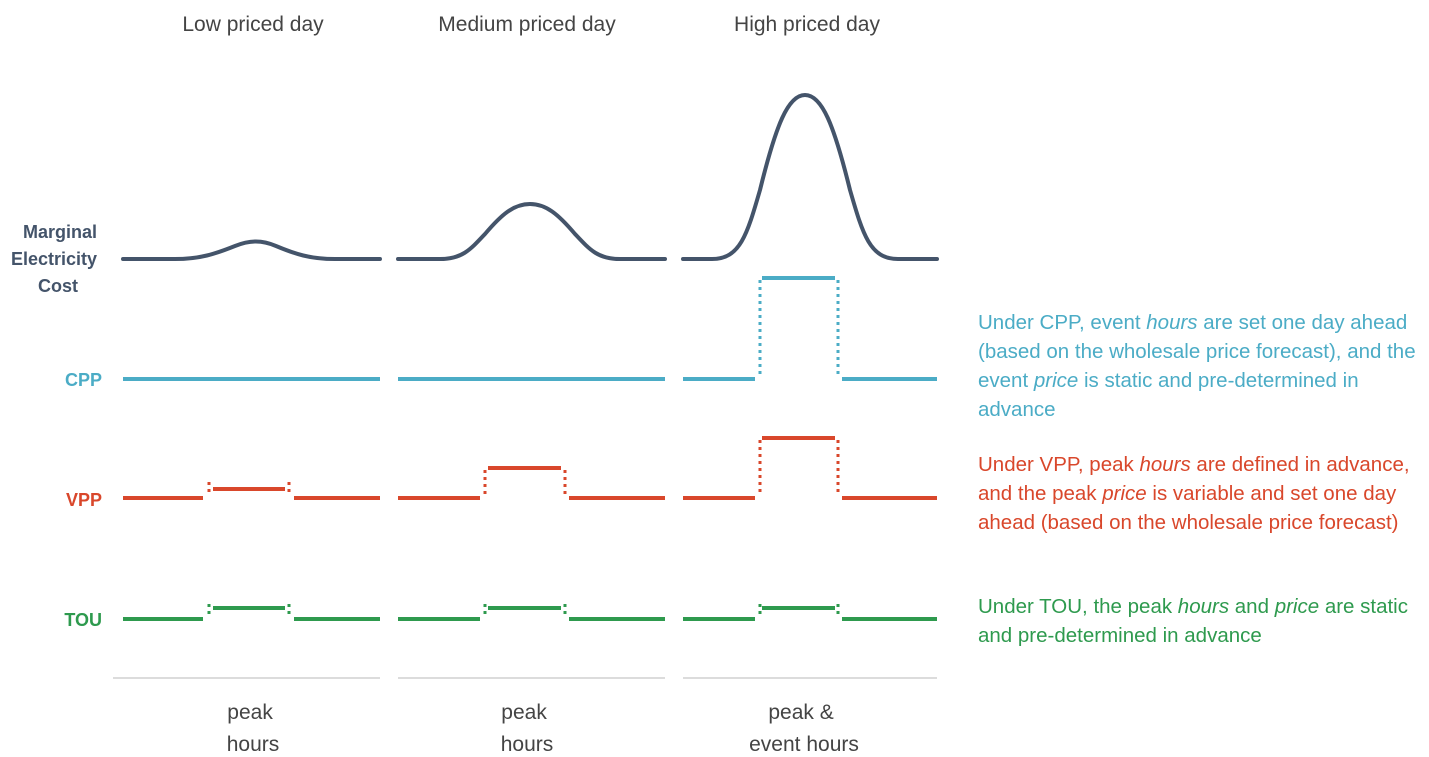 This screenshot has height=757, width=1429. What do you see at coordinates (804, 728) in the screenshot?
I see `bottom-label-high: peak & event hours` at bounding box center [804, 728].